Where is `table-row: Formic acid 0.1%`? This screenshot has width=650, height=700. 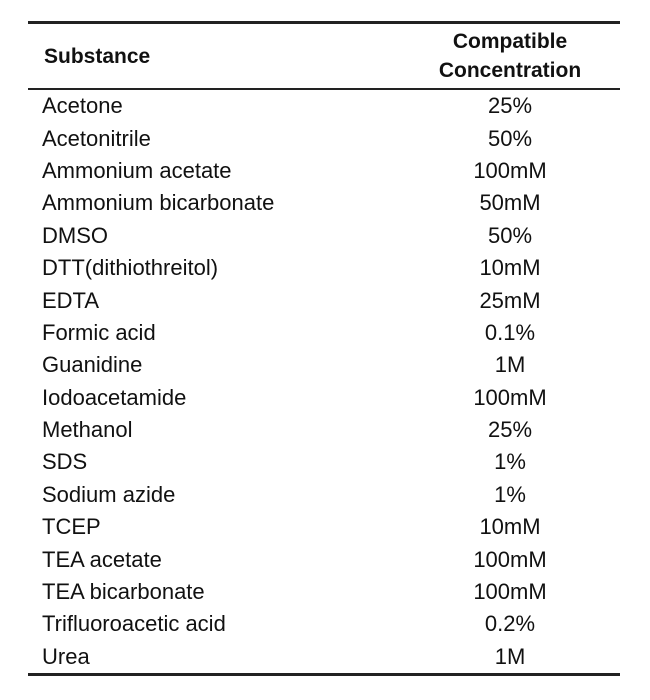 table-row: Formic acid 0.1% is located at coordinates (324, 333).